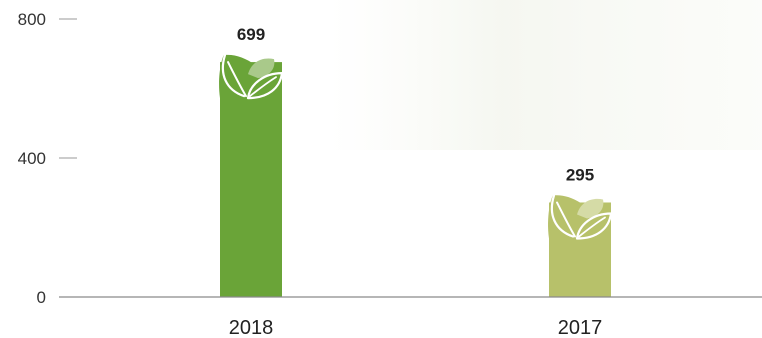  I want to click on y-tick-label: 800, so click(32, 19).